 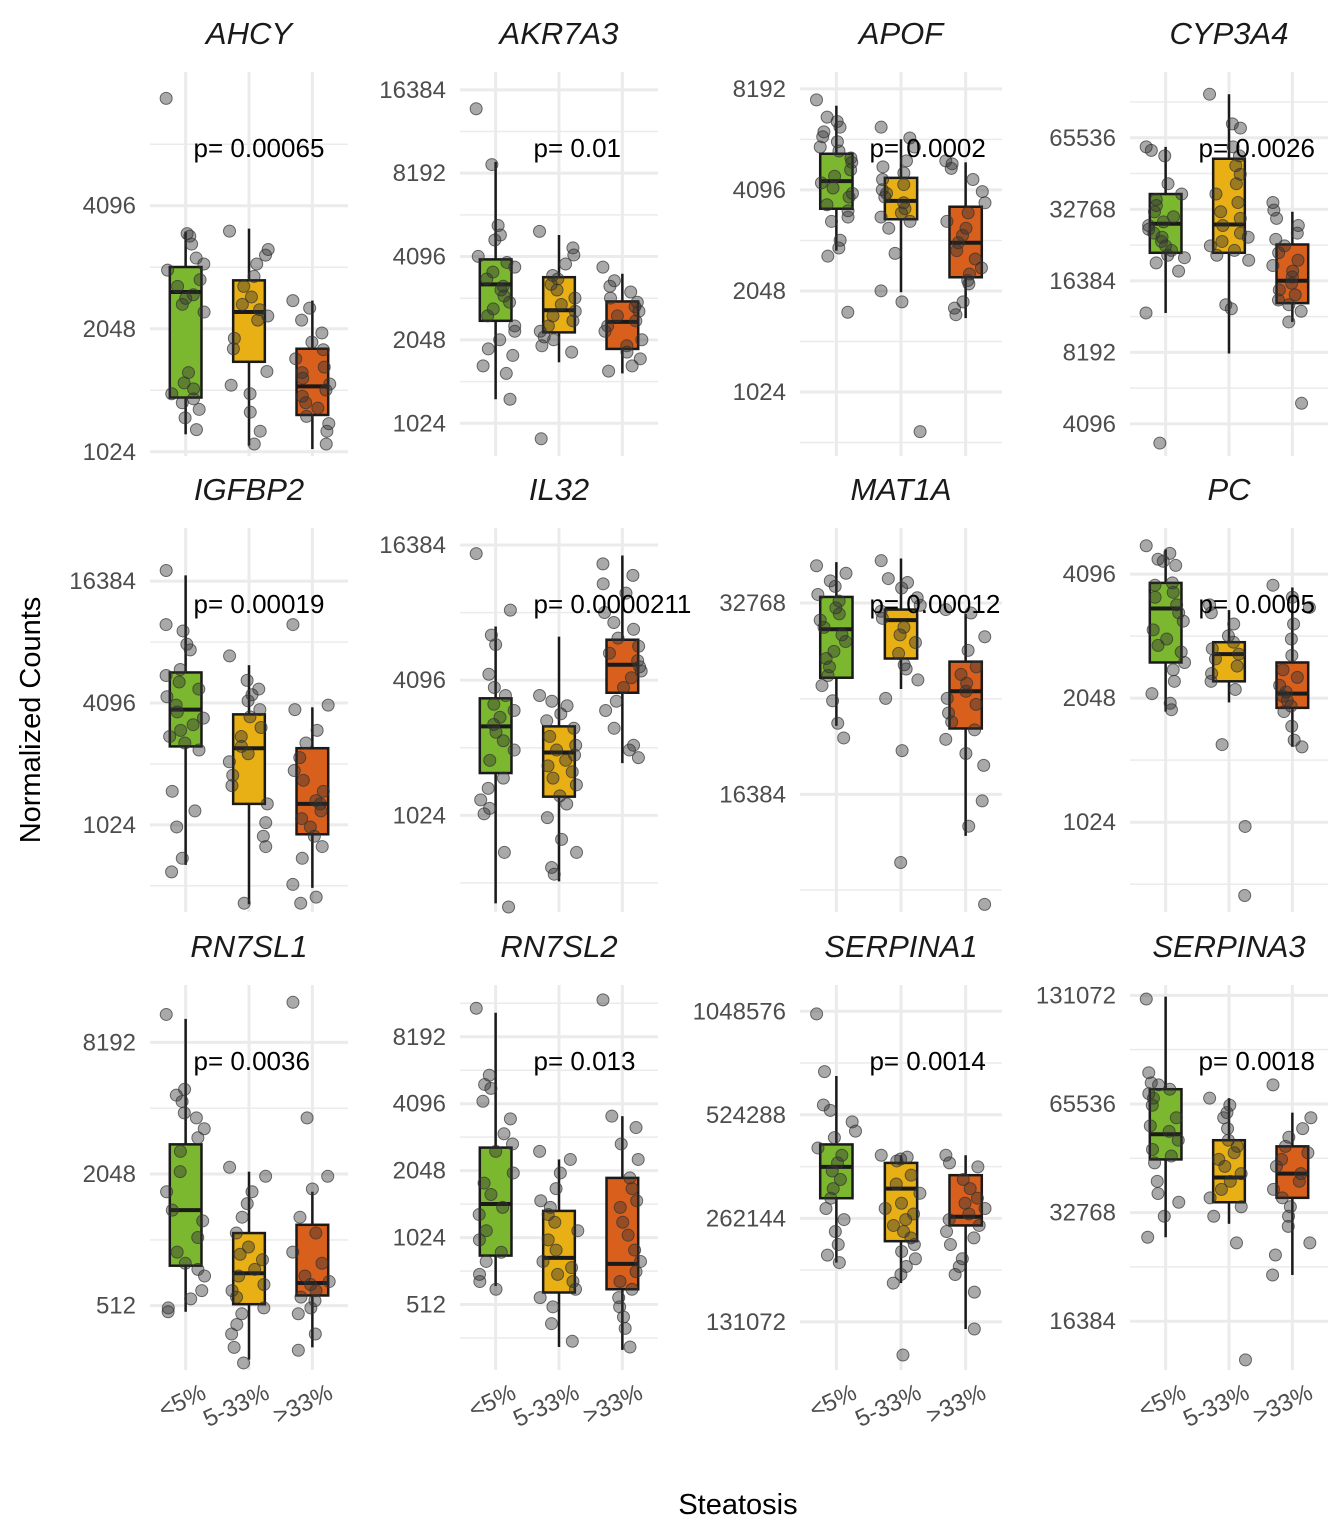 What do you see at coordinates (259, 604) in the screenshot?
I see `p-value-label: p= 0.00019` at bounding box center [259, 604].